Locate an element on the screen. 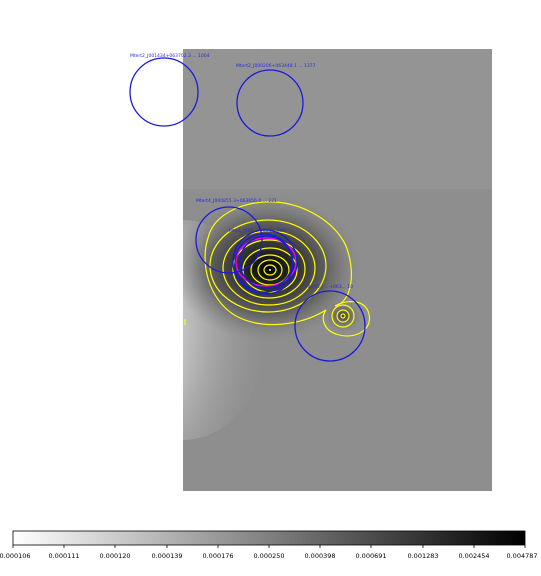 The image size is (541, 576). main-source-glow is located at coordinates (273, 268).